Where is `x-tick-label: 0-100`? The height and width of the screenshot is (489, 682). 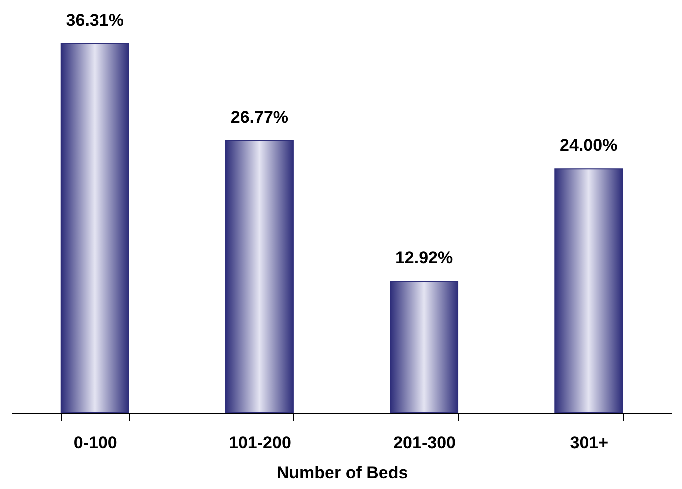
x-tick-label: 0-100 is located at coordinates (96, 443).